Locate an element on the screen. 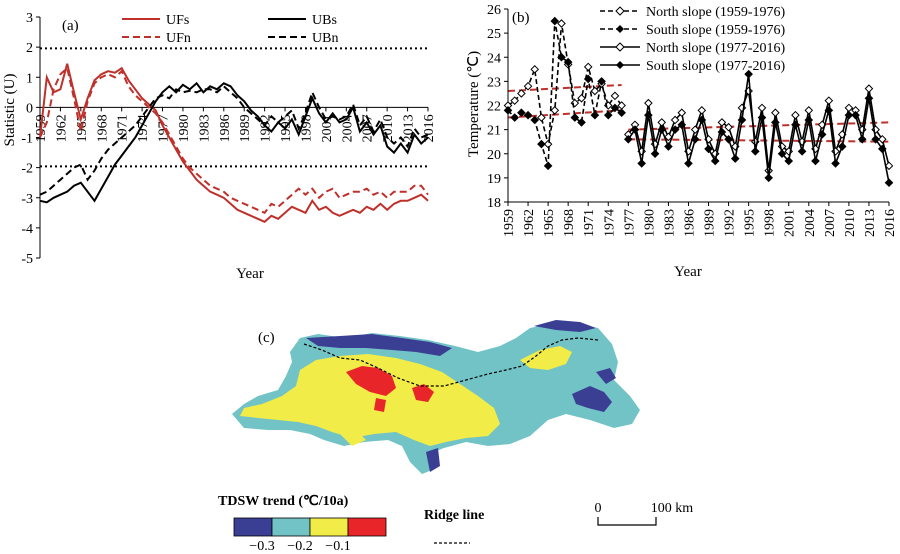 The image size is (900, 554). y-tick-label: 23 is located at coordinates (494, 82).